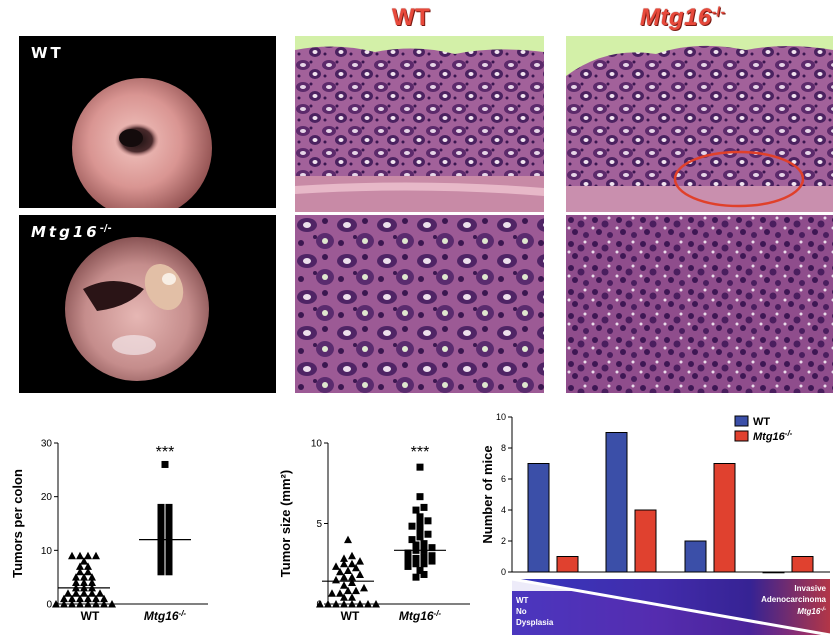 Image resolution: width=839 pixels, height=641 pixels. I want to click on endoscopy-mtg16-label: Mtg16-/-, so click(71, 232).